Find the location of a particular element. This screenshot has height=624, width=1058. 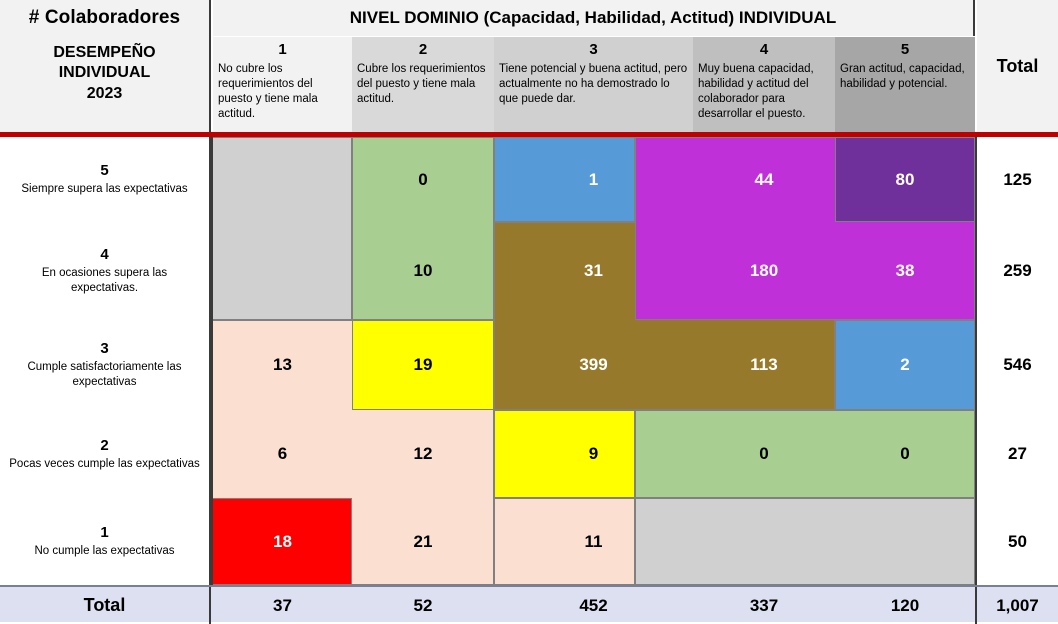

cell-r3-c3: 399 is located at coordinates (593, 364).